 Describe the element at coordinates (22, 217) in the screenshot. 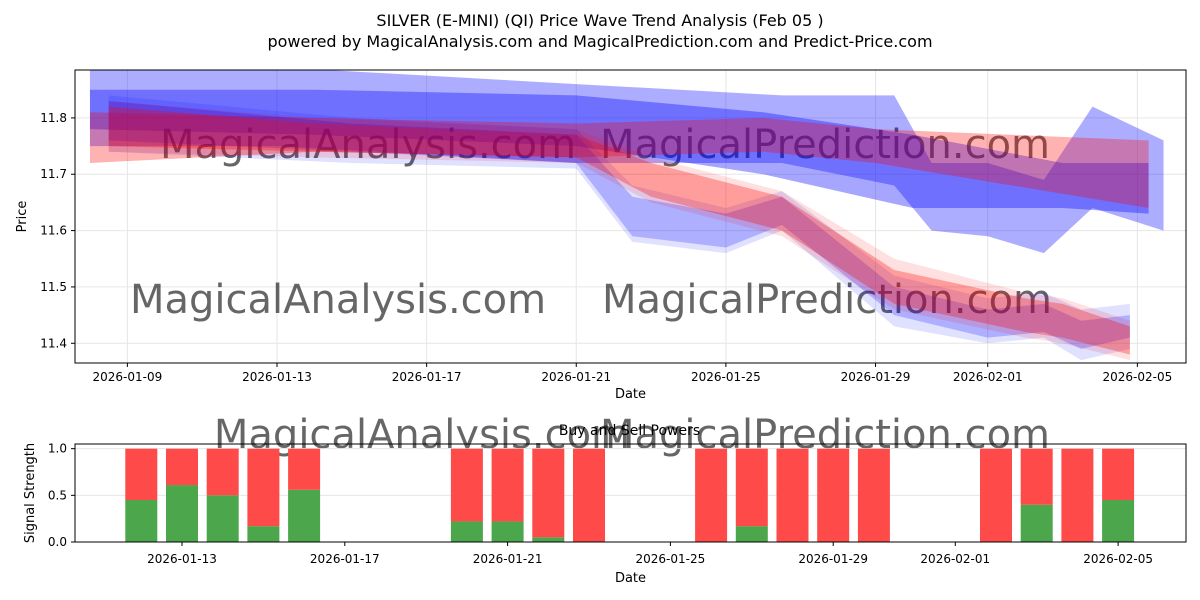

I see `y-axis-label: Price` at that location.